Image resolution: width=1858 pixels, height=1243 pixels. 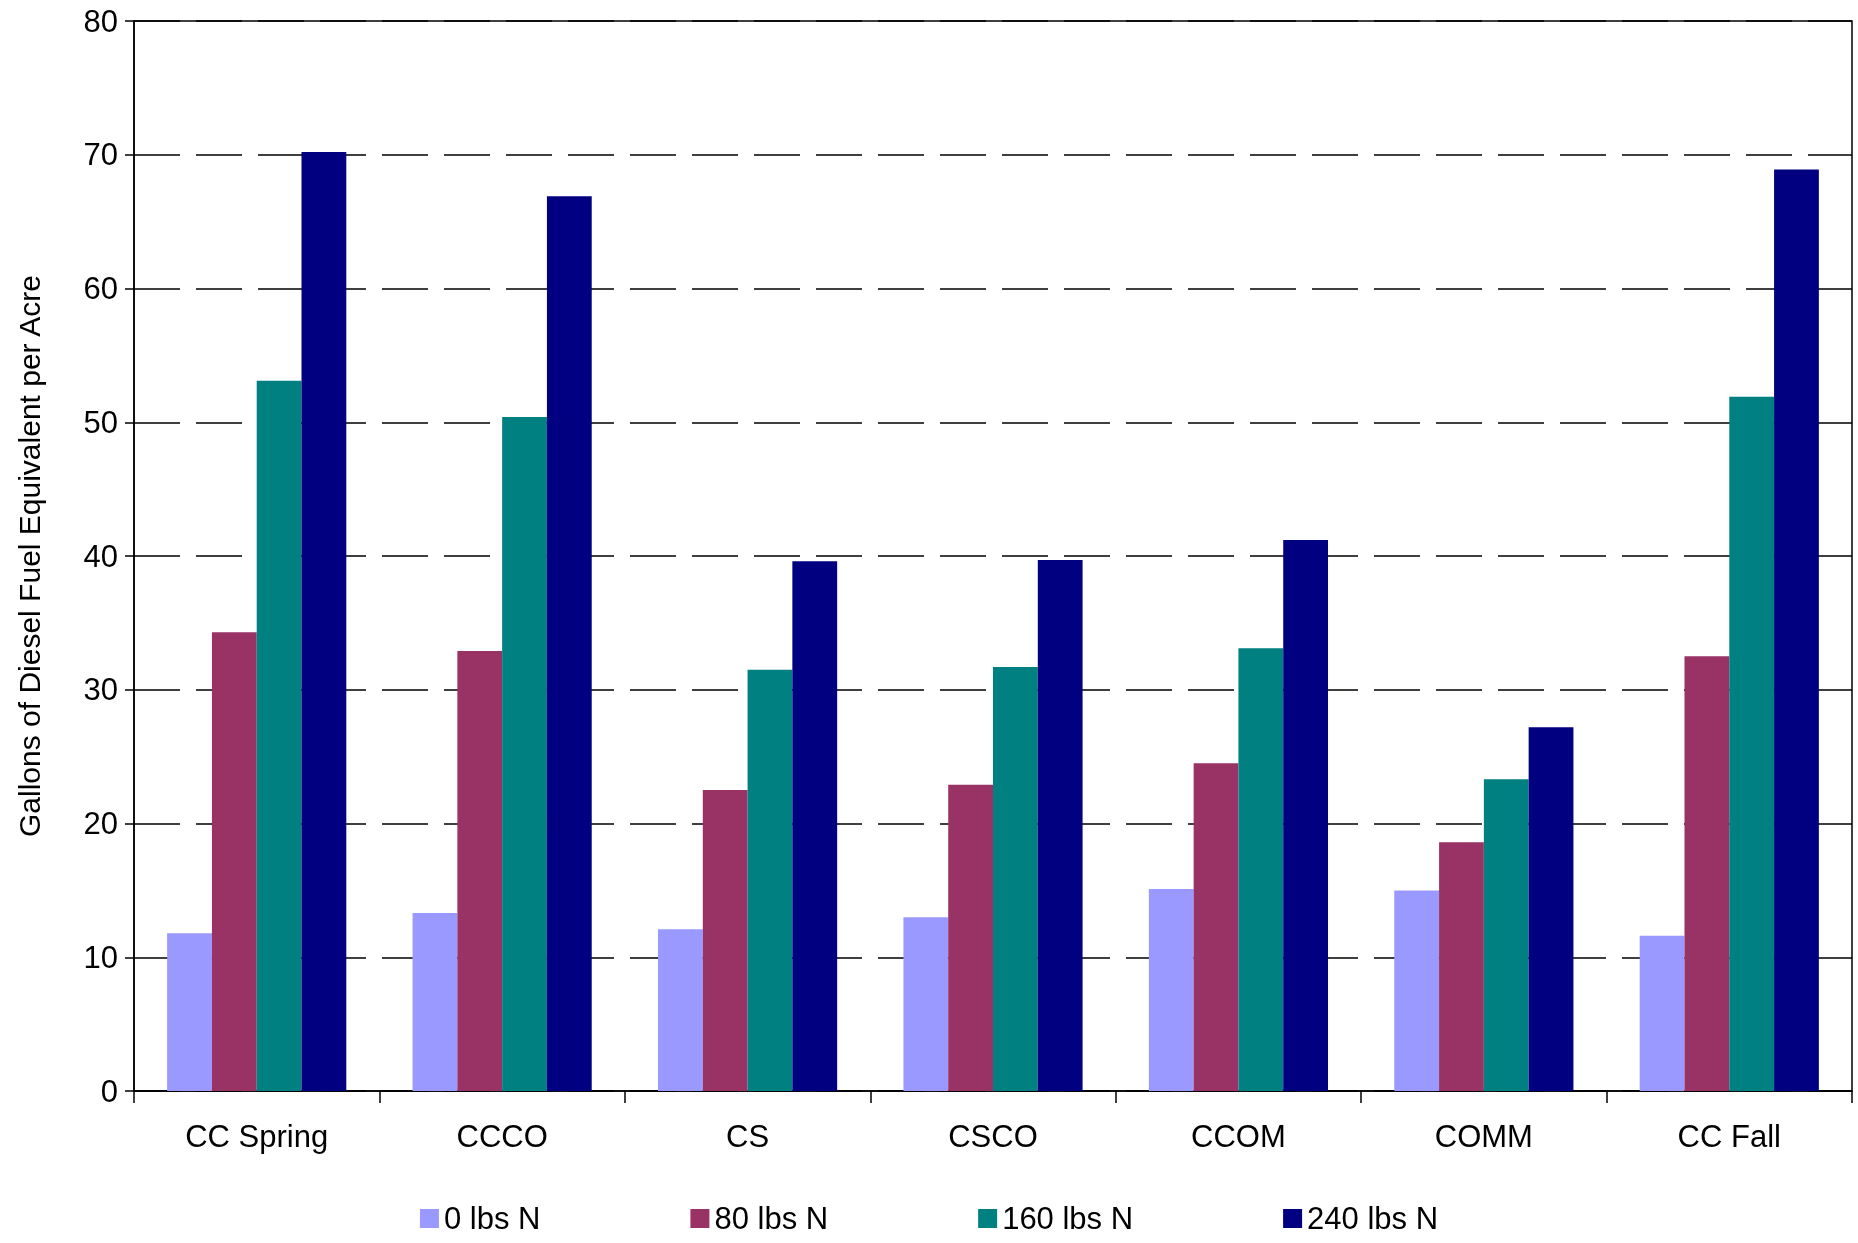 What do you see at coordinates (100, 155) in the screenshot?
I see `y-tick-label: 70` at bounding box center [100, 155].